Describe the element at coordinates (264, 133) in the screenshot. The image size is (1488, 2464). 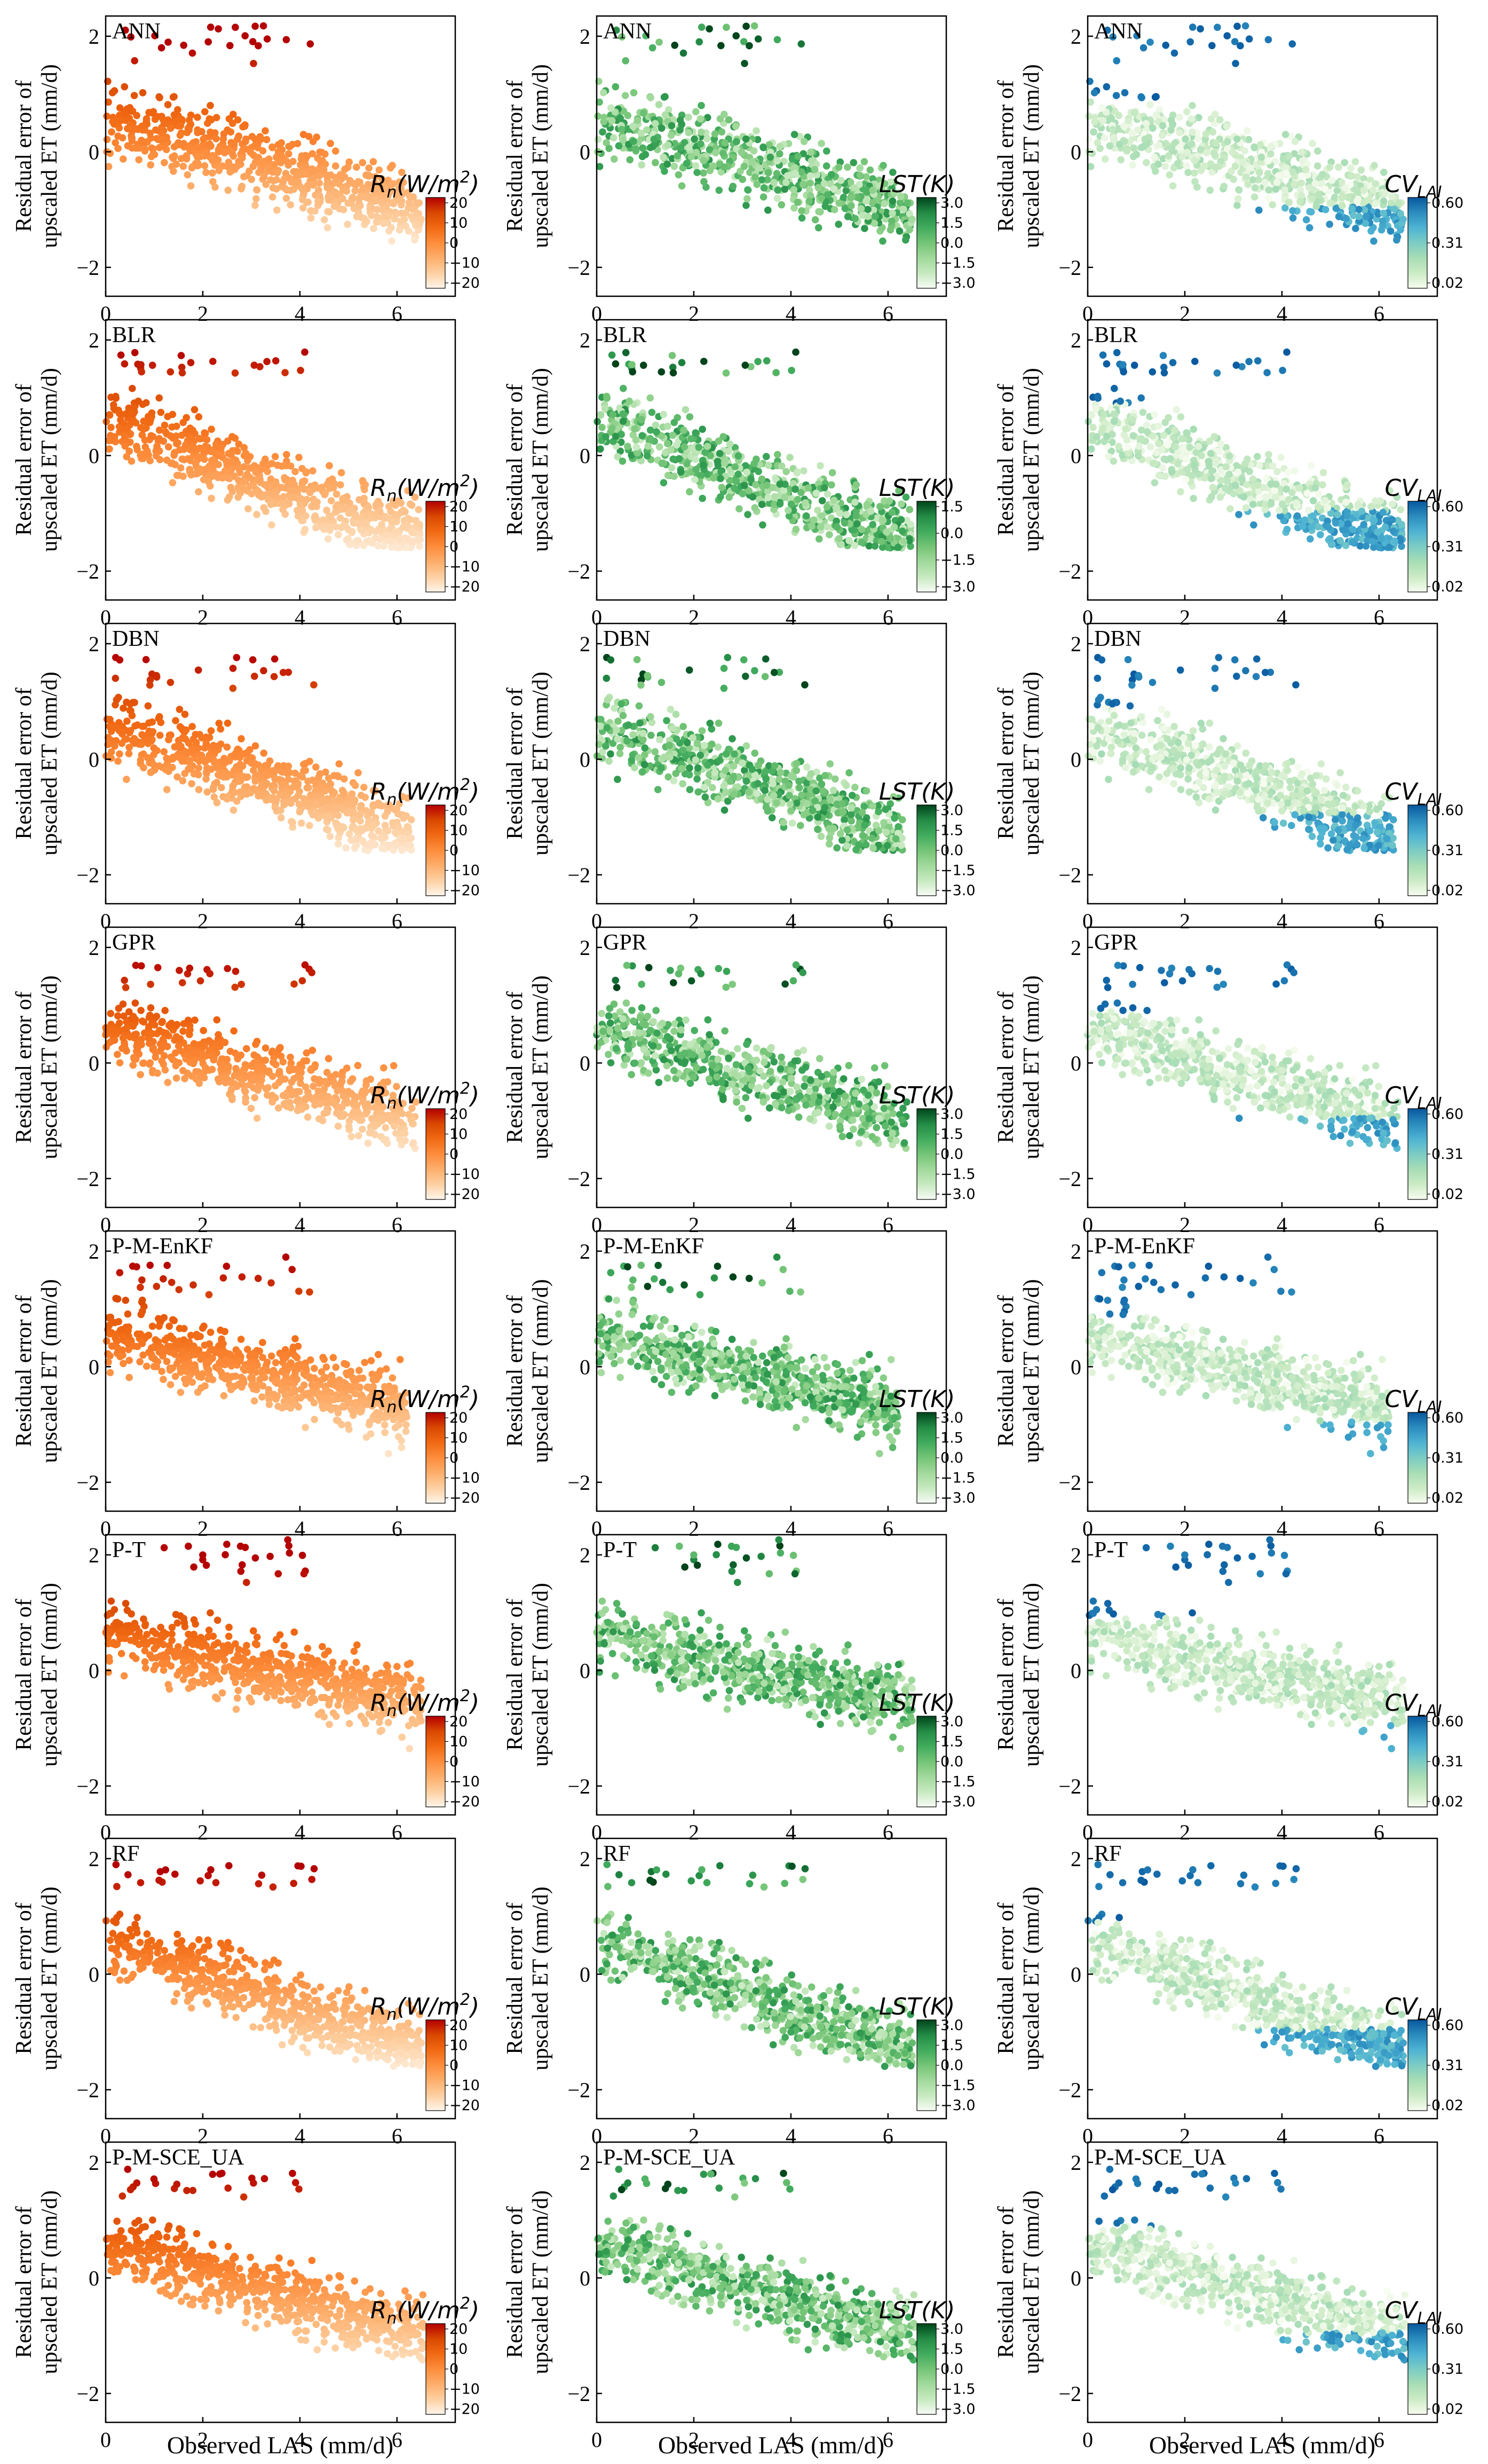
I see `scatter-points` at that location.